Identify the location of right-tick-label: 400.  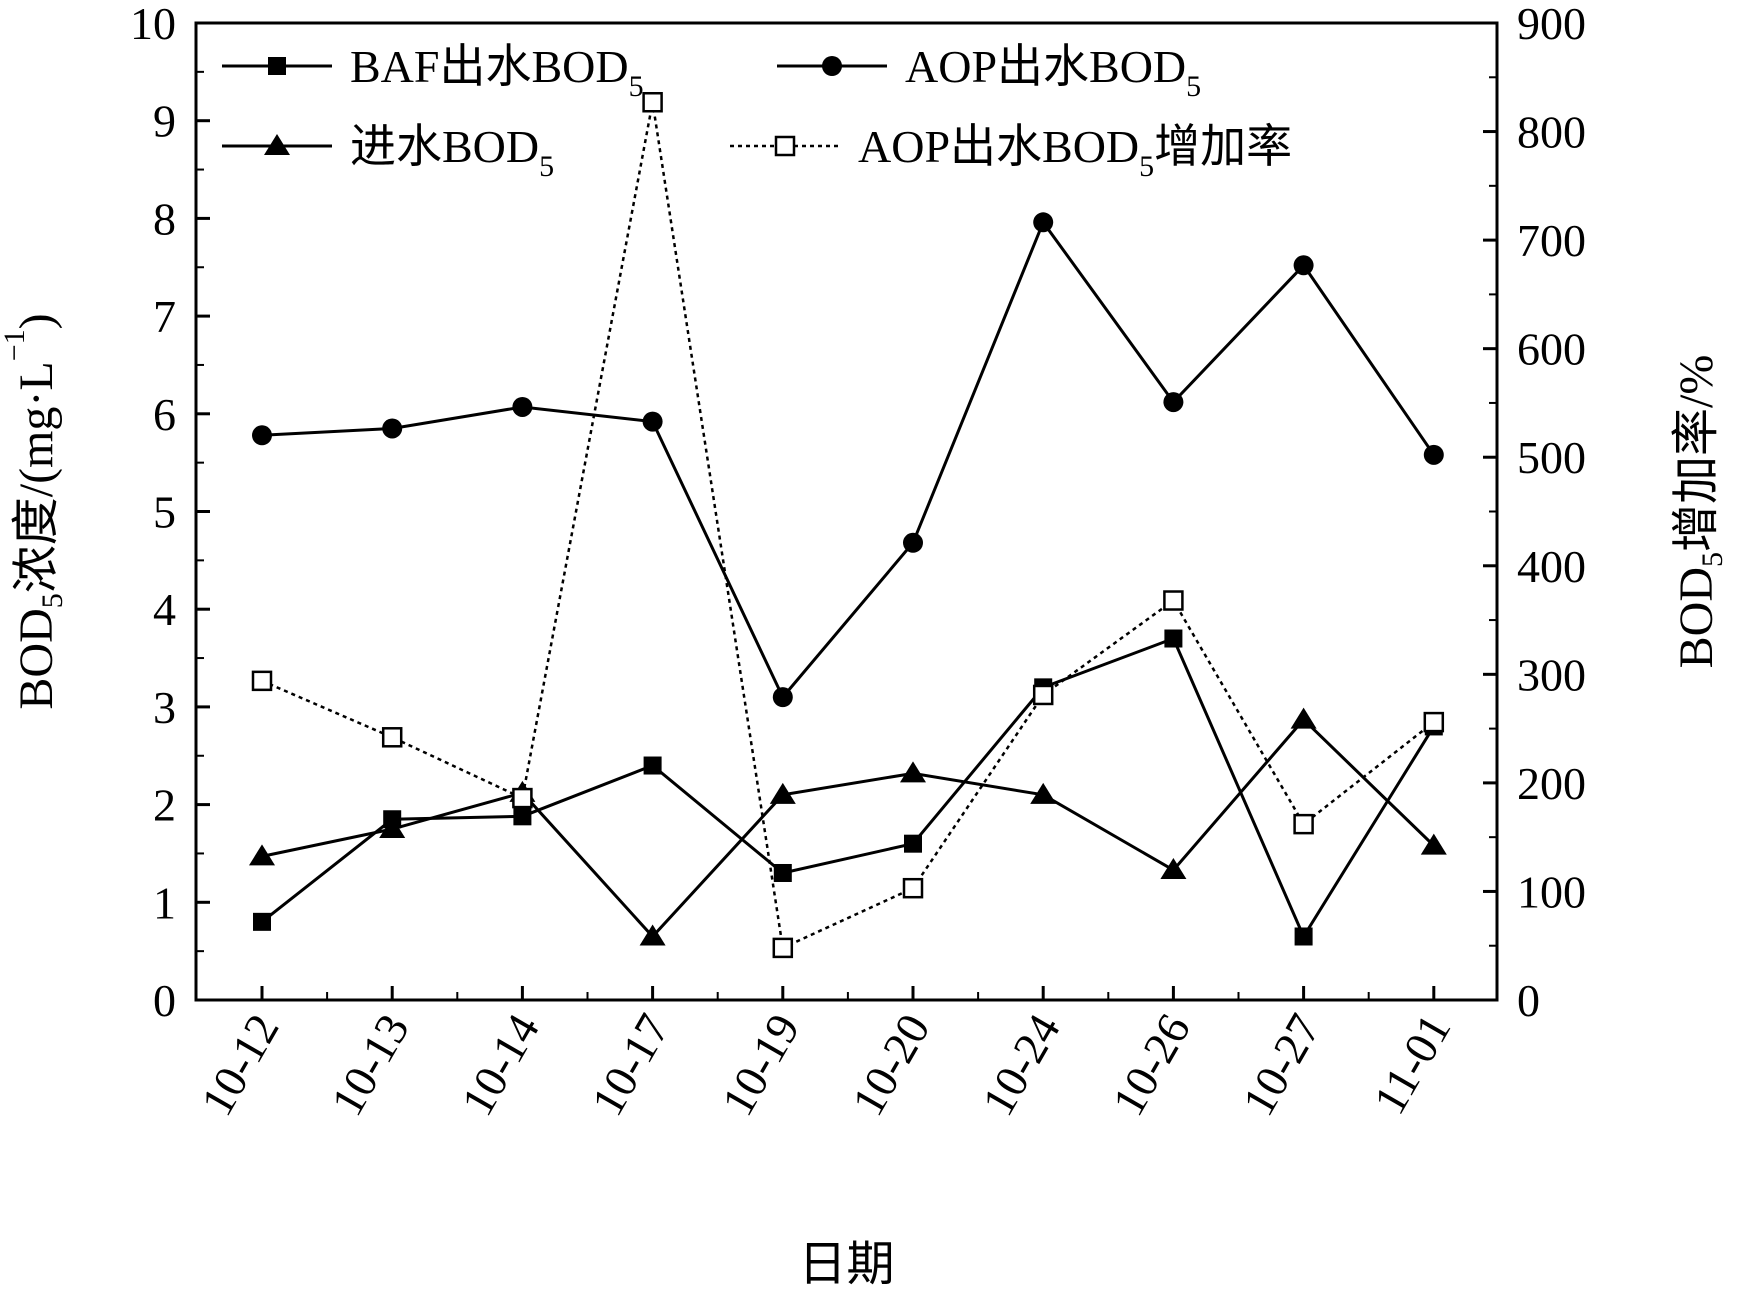
(1551, 566).